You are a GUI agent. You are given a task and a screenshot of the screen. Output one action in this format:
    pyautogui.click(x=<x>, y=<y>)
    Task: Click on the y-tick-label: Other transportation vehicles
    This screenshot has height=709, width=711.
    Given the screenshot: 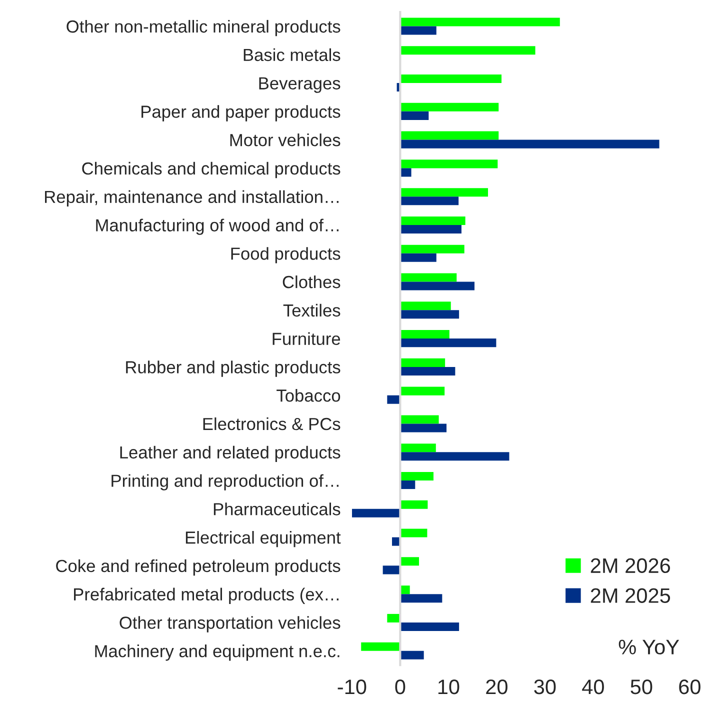 What is the action you would take?
    pyautogui.click(x=230, y=624)
    